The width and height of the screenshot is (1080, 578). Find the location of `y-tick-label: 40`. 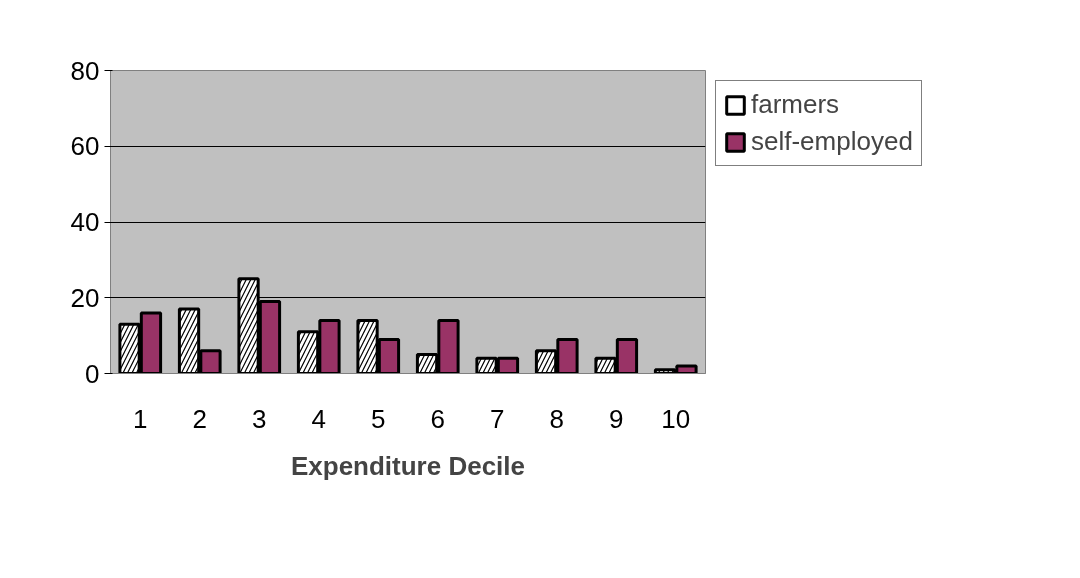

y-tick-label: 40 is located at coordinates (85, 222).